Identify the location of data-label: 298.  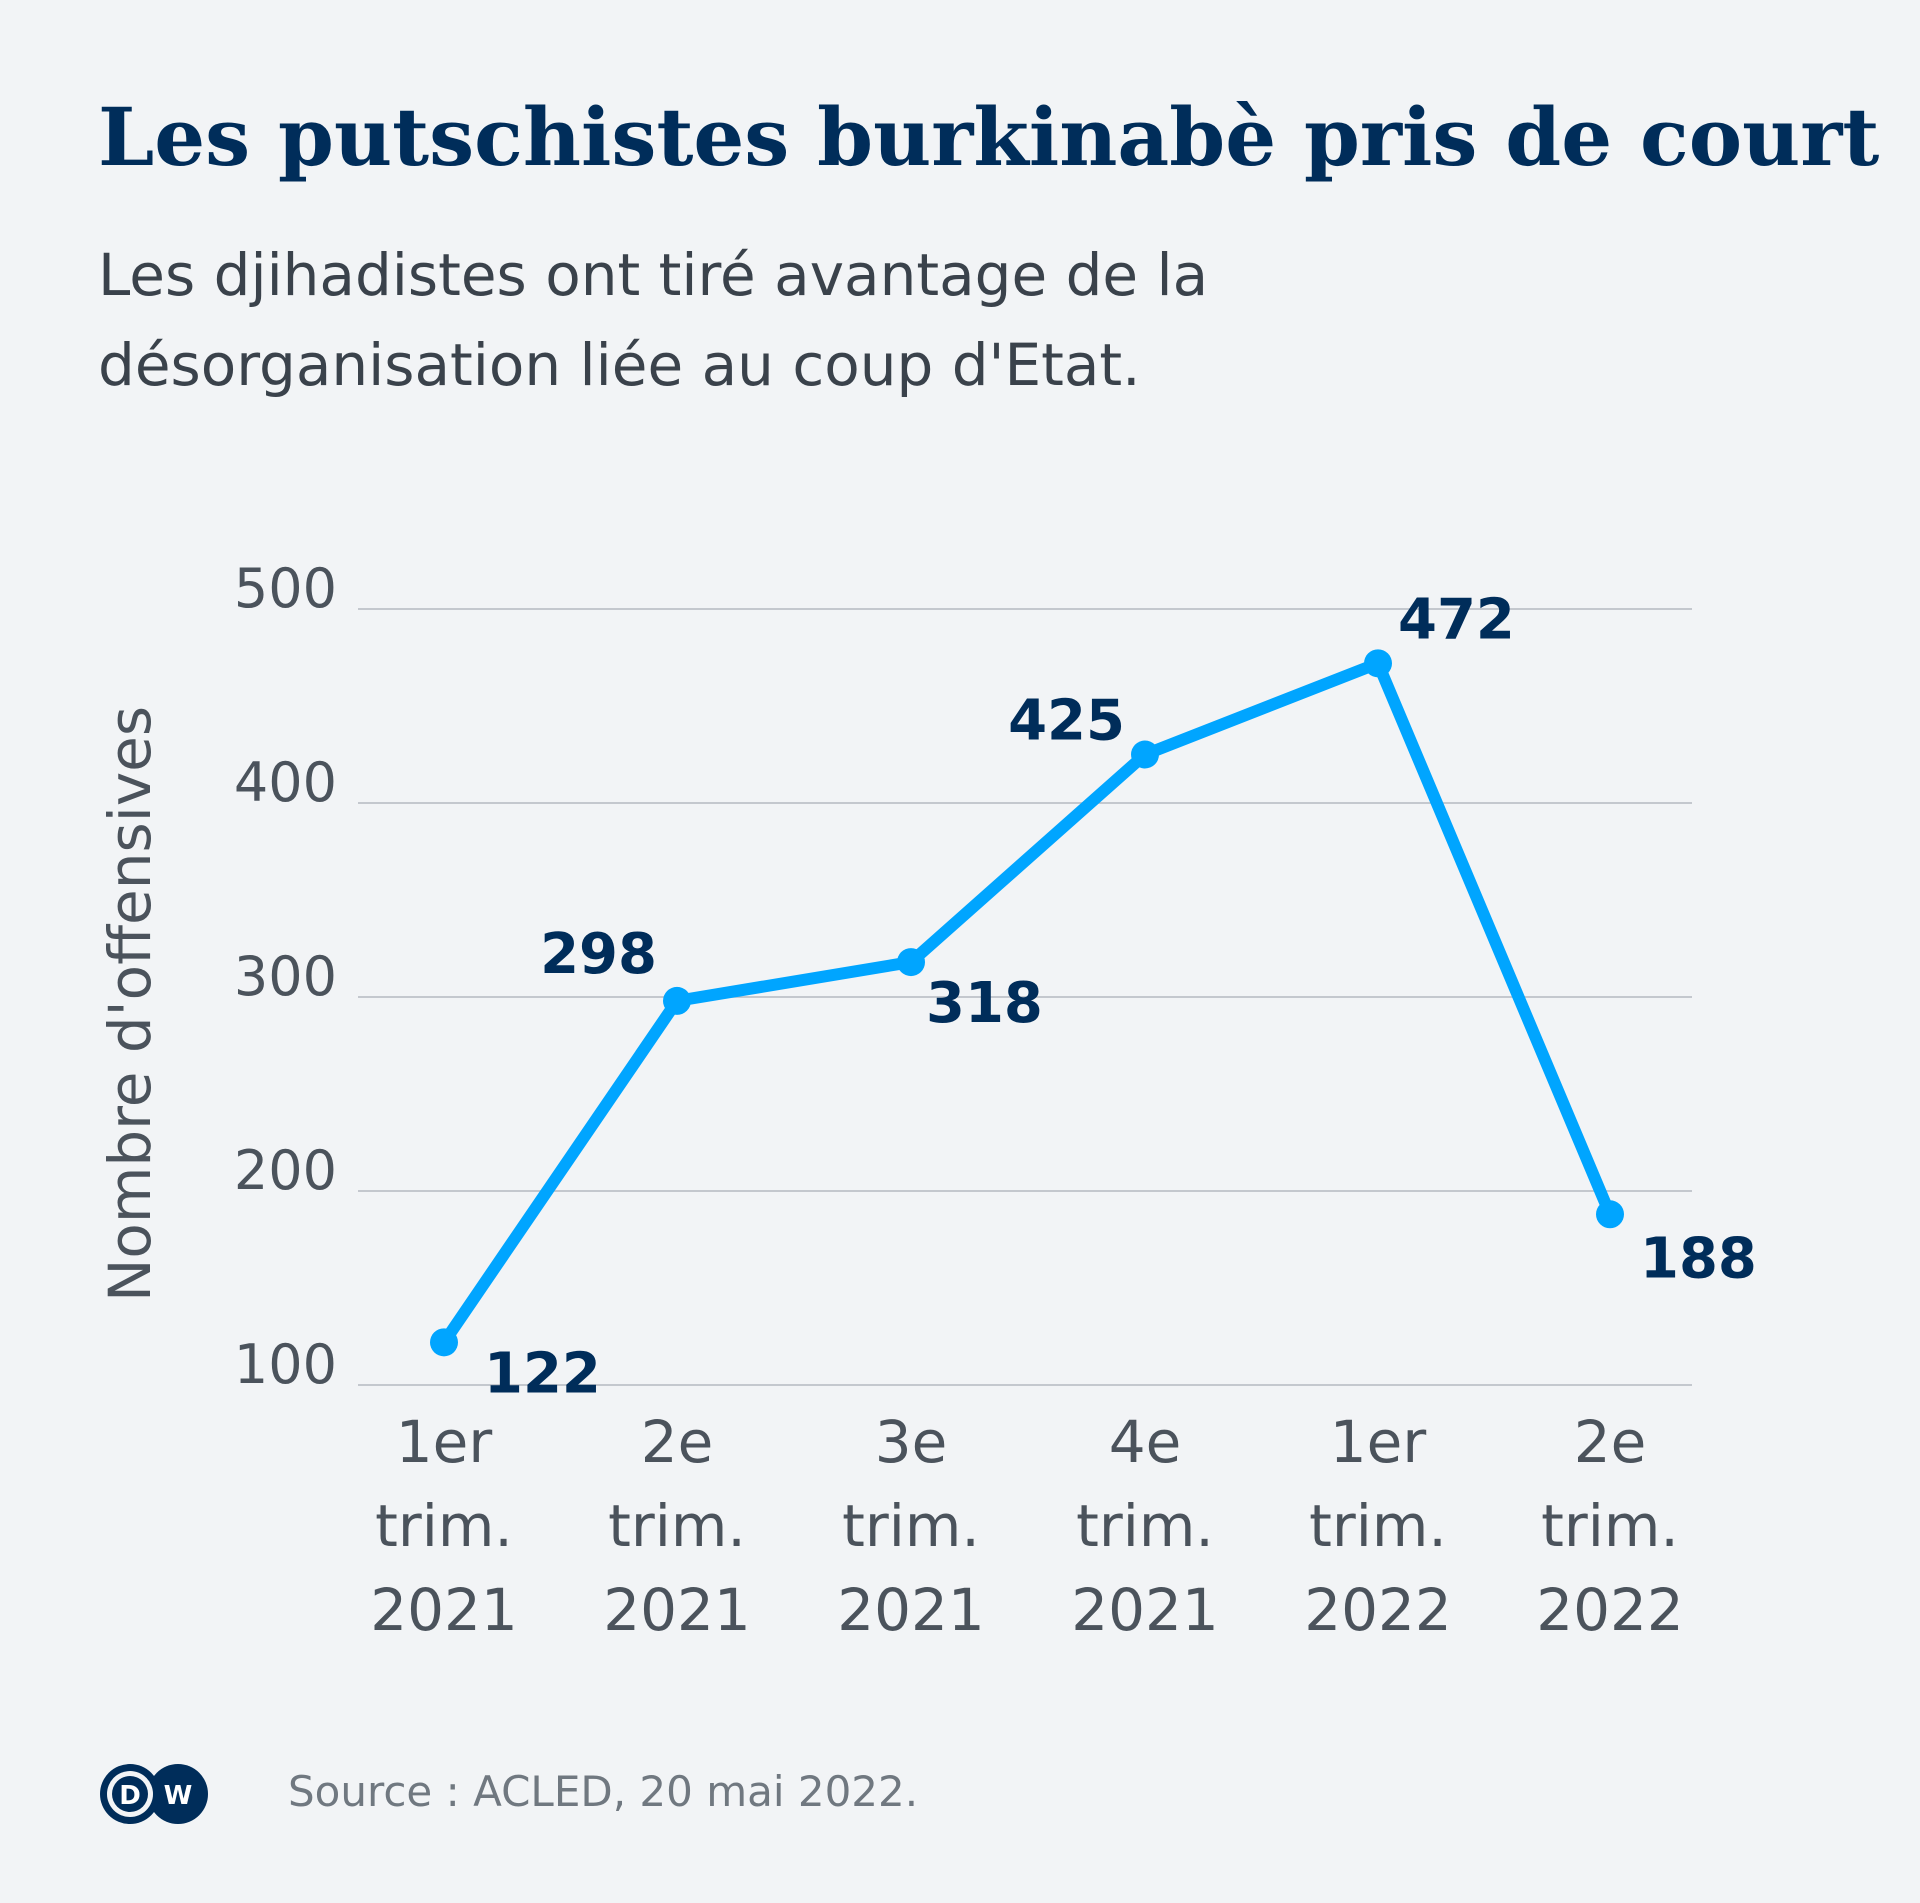
(598, 954).